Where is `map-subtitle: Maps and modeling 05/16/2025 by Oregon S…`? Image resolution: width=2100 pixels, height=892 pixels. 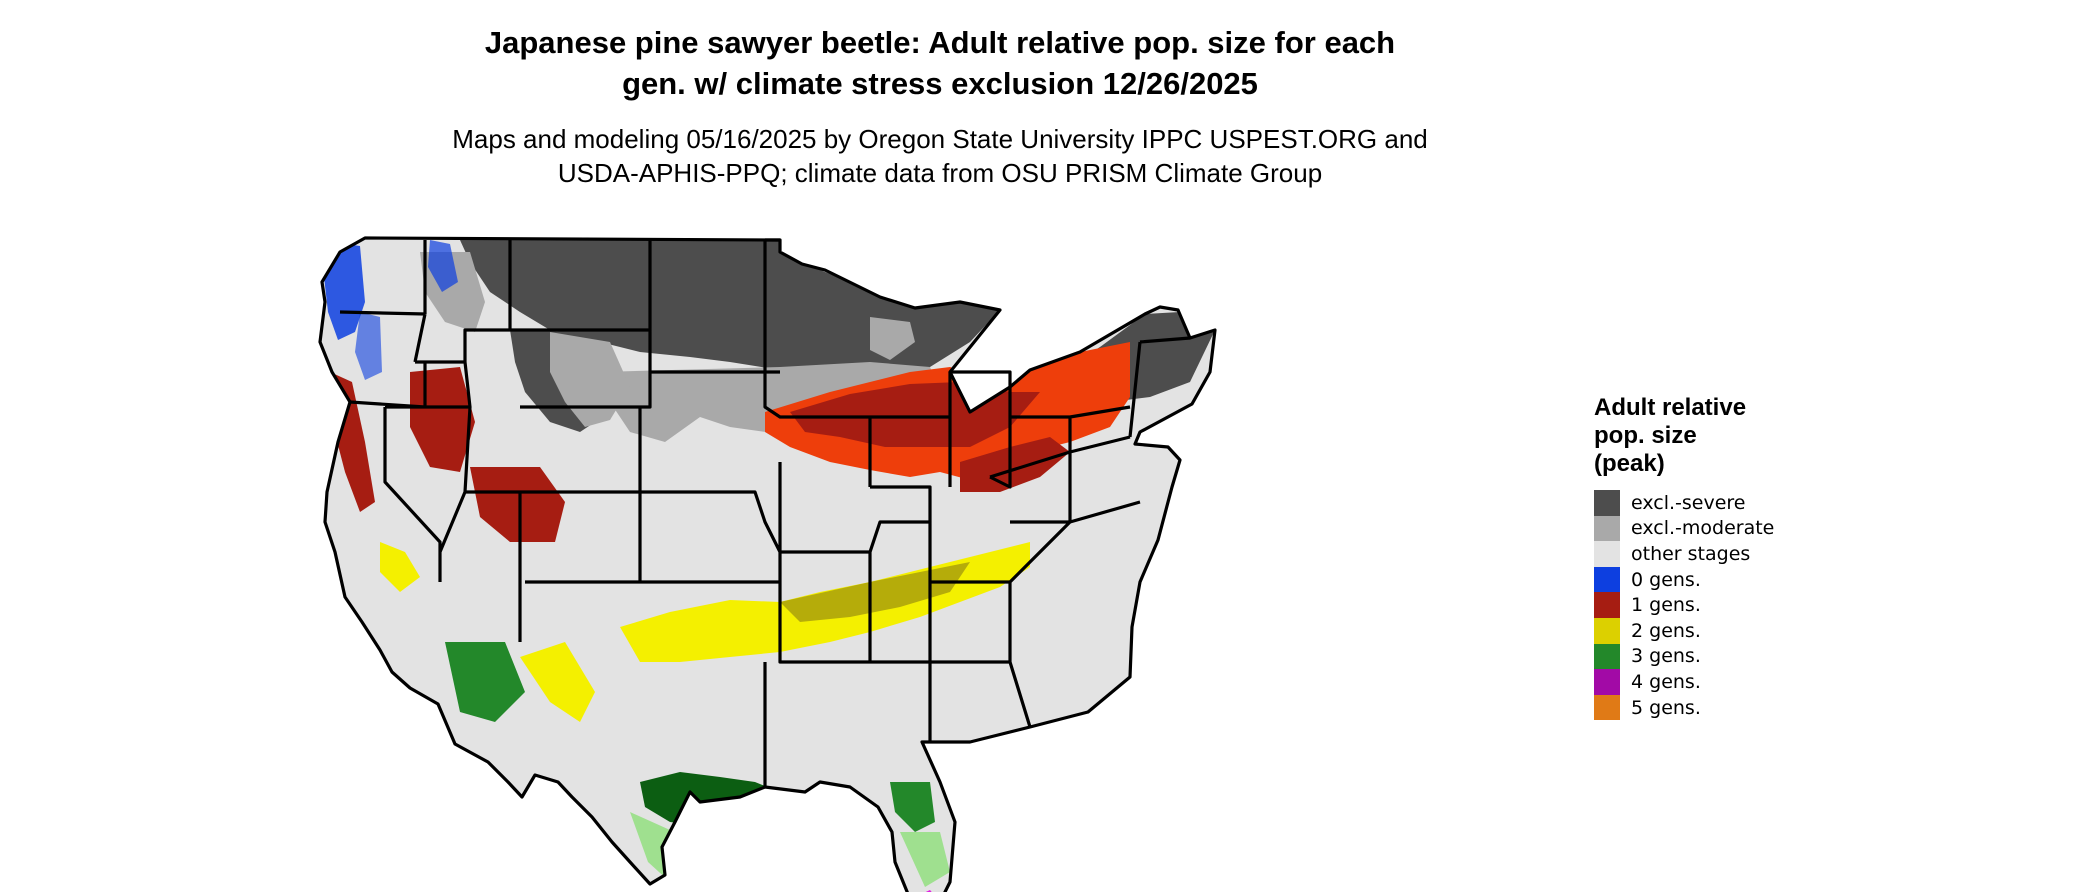 map-subtitle: Maps and modeling 05/16/2025 by Oregon S… is located at coordinates (940, 156).